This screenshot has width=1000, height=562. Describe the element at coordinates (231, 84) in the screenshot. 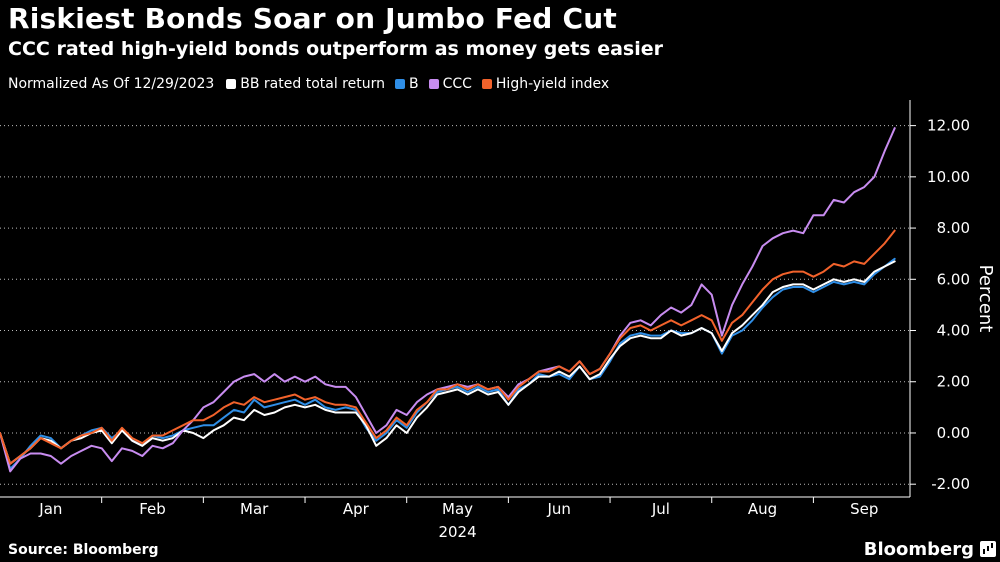

I see `legend-swatch-bb` at that location.